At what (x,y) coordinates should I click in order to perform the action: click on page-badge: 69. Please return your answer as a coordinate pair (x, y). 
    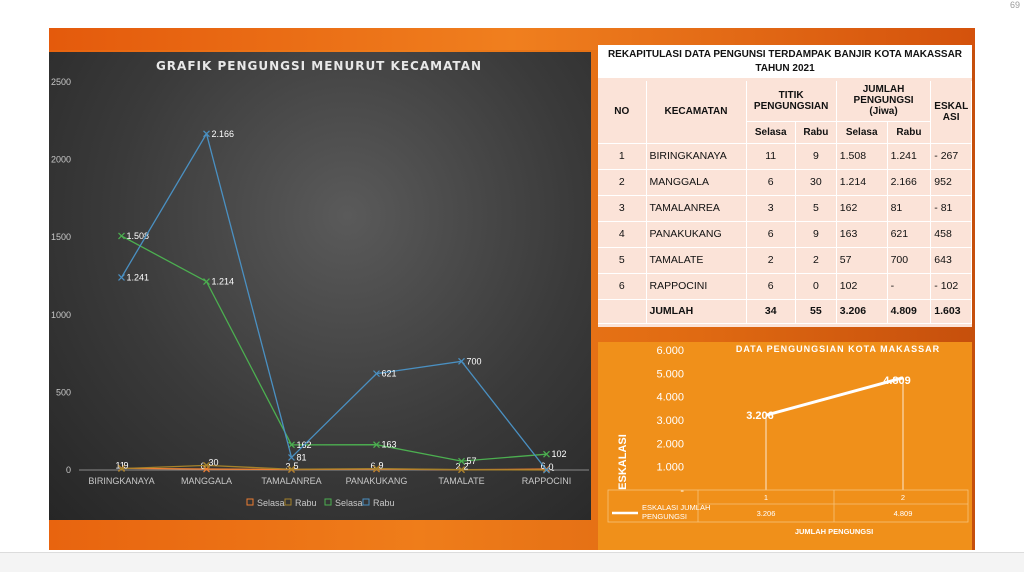
    Looking at the image, I should click on (1014, 5).